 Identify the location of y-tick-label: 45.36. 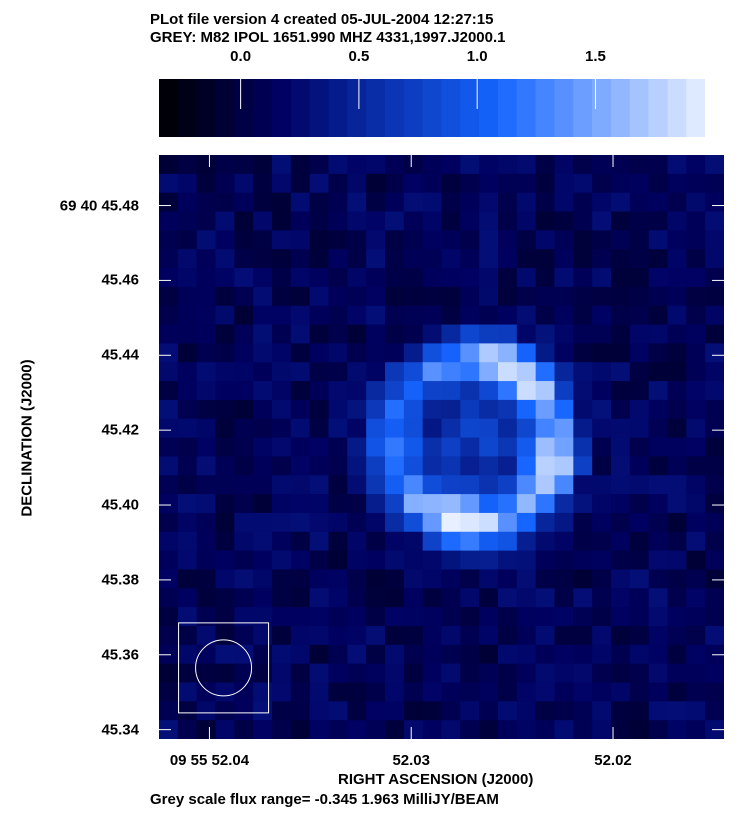
(120, 655).